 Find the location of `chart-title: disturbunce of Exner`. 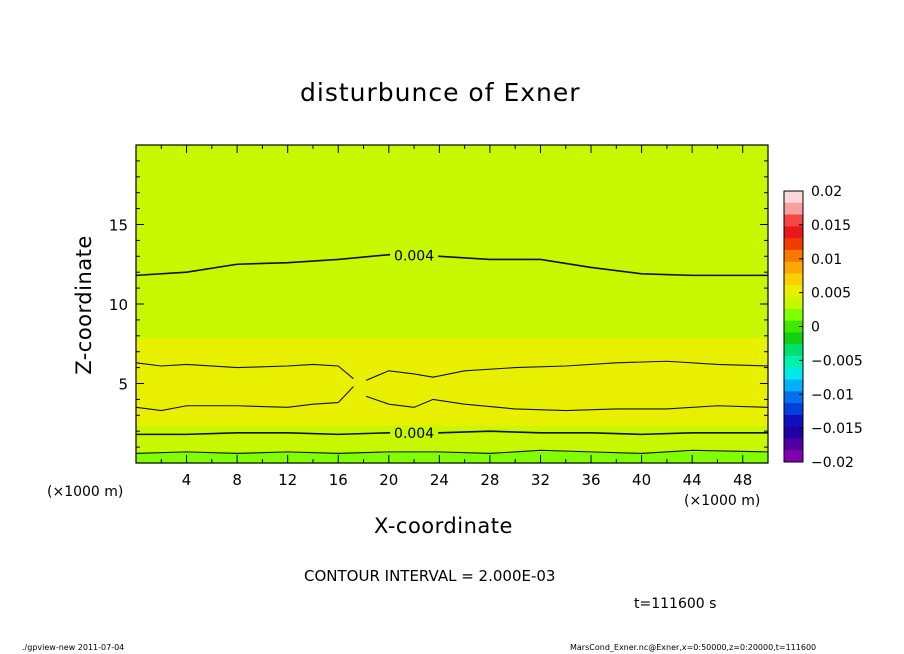

chart-title: disturbunce of Exner is located at coordinates (440, 92).